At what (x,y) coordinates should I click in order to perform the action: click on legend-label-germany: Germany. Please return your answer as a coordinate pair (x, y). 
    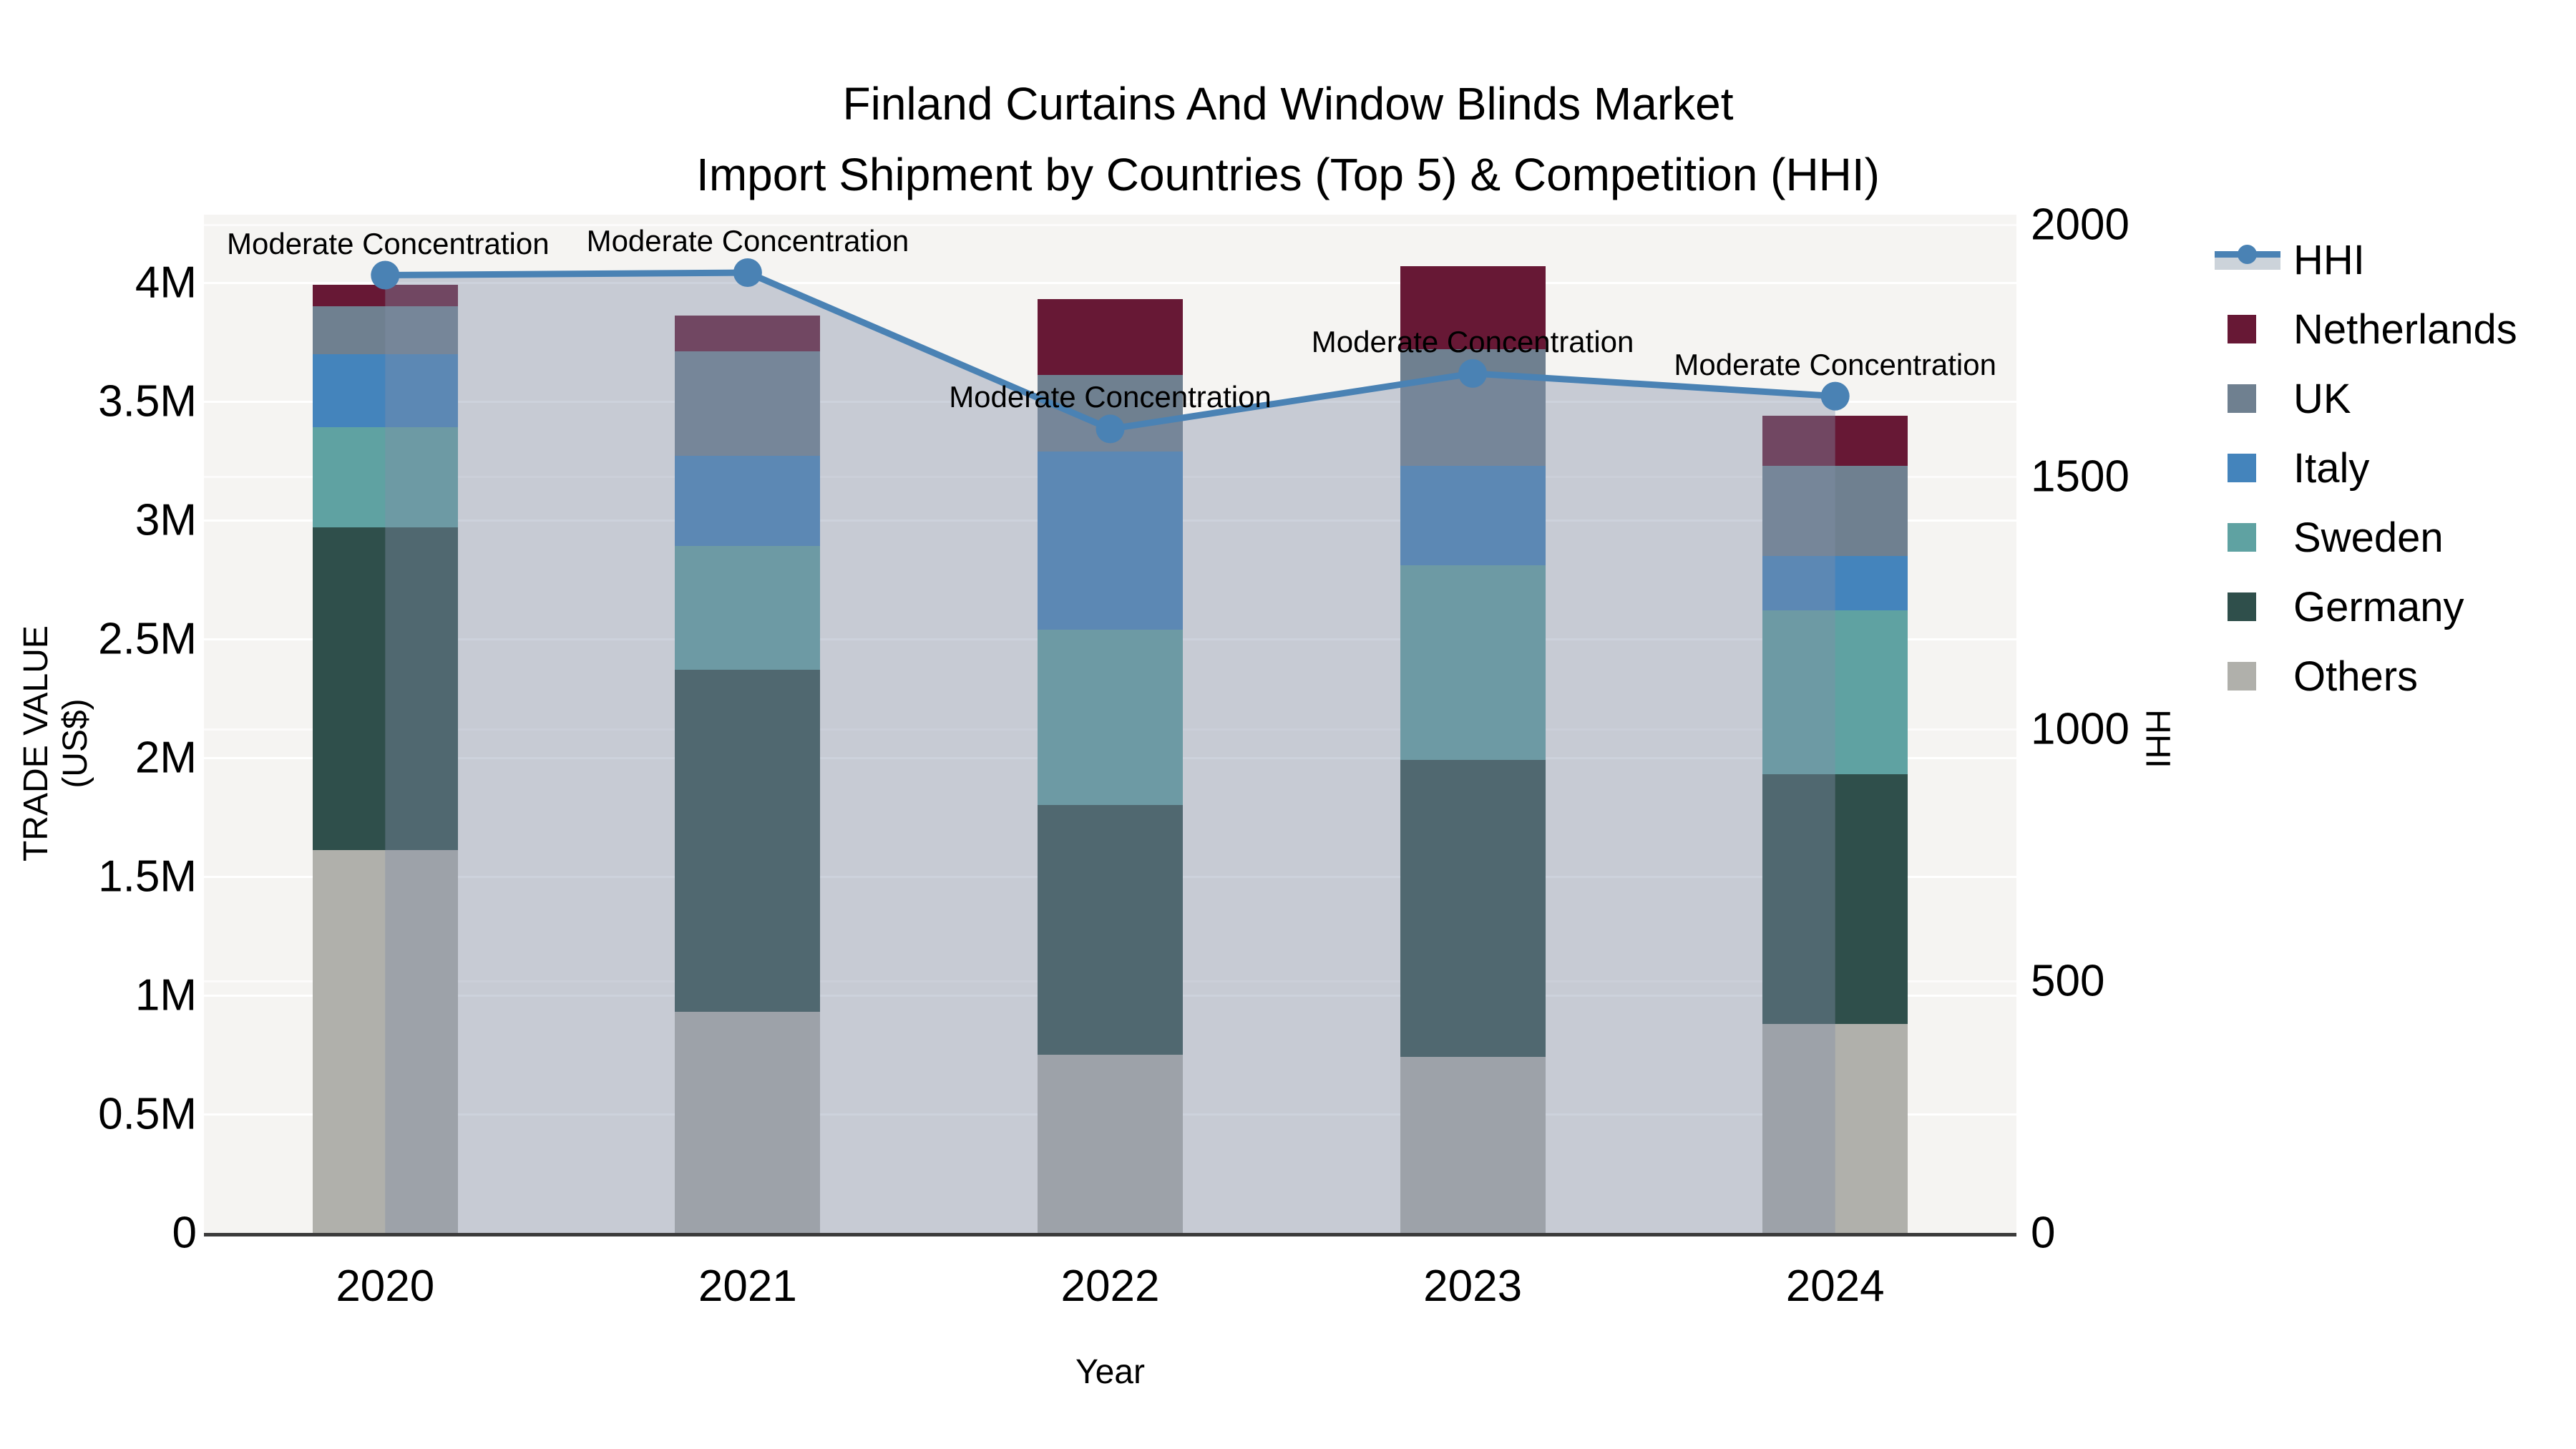
    Looking at the image, I should click on (2378, 606).